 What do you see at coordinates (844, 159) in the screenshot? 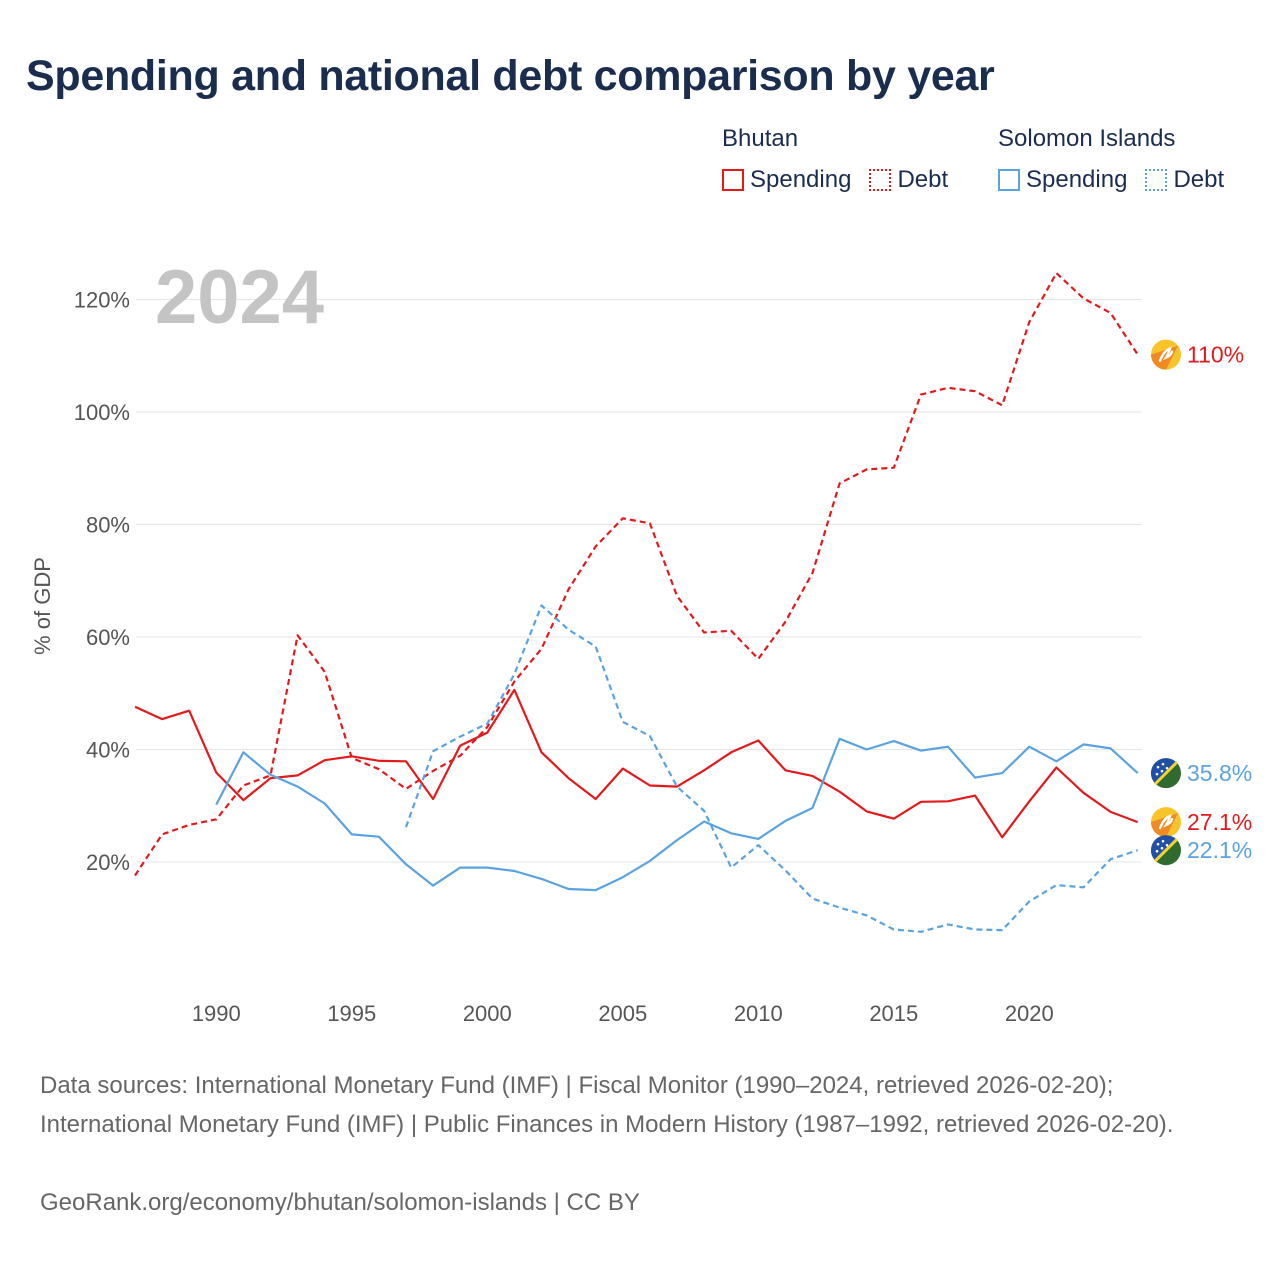
I see `legend-group-bhutan: Bhutan Spending Debt` at bounding box center [844, 159].